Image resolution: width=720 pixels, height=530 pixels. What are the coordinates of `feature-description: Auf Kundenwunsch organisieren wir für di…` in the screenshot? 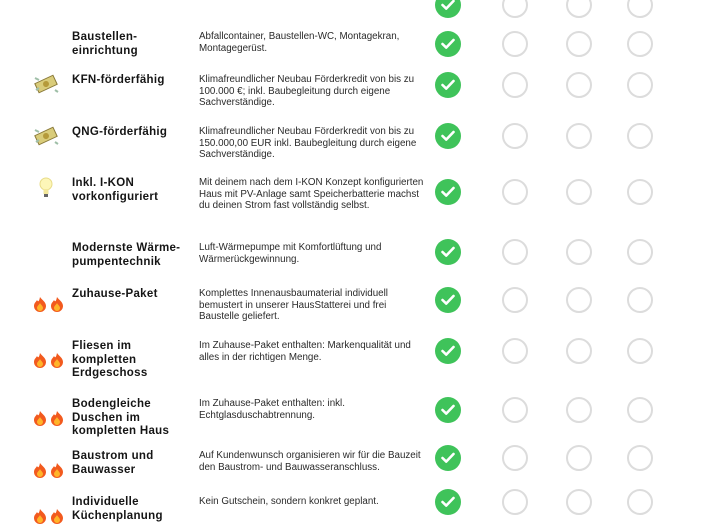 It's located at (310, 461).